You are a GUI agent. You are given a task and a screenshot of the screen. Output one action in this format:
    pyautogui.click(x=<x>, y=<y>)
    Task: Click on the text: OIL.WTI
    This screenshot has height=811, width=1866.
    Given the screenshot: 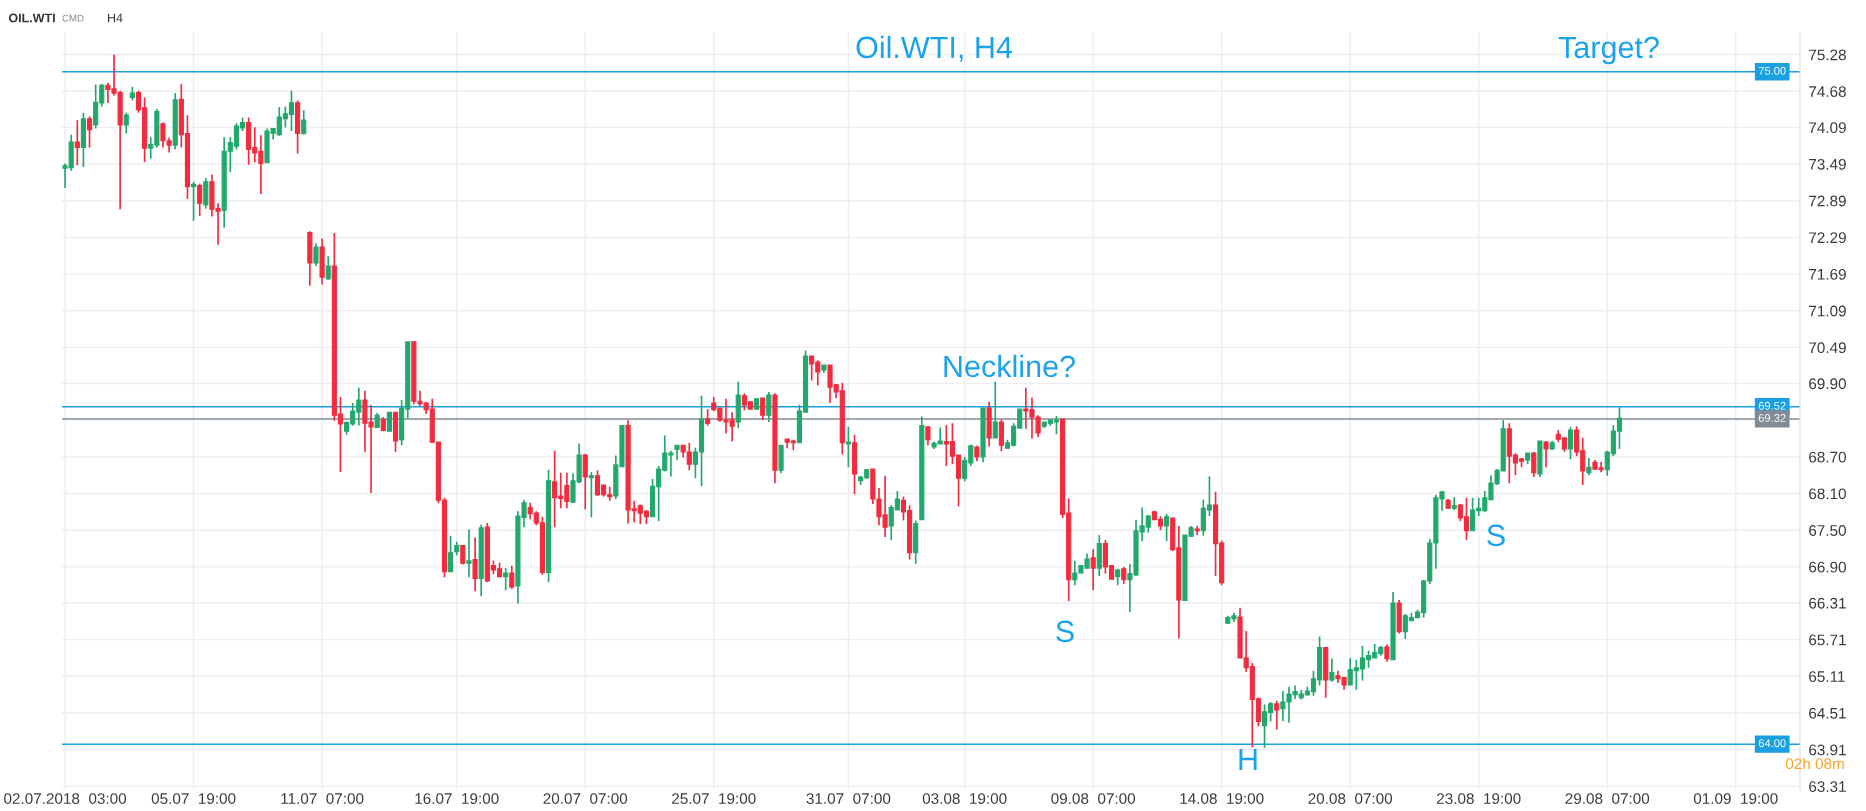 What is the action you would take?
    pyautogui.click(x=31, y=18)
    